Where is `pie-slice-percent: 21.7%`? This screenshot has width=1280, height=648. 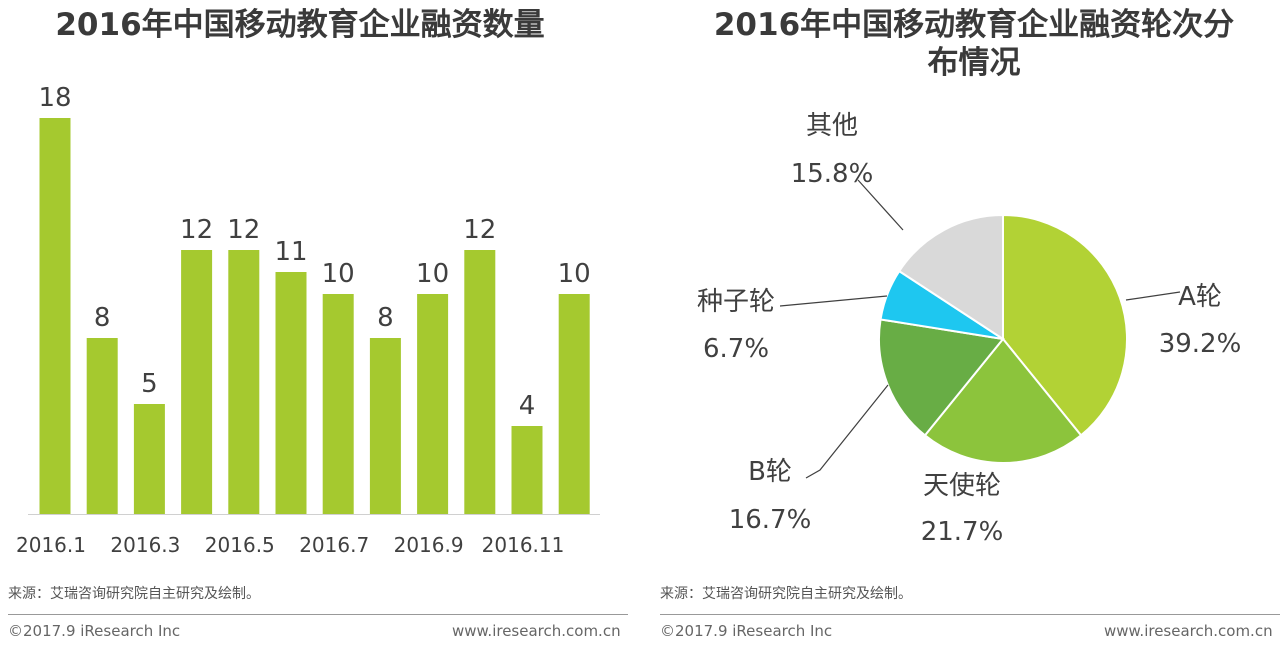
pie-slice-percent: 21.7% is located at coordinates (962, 532).